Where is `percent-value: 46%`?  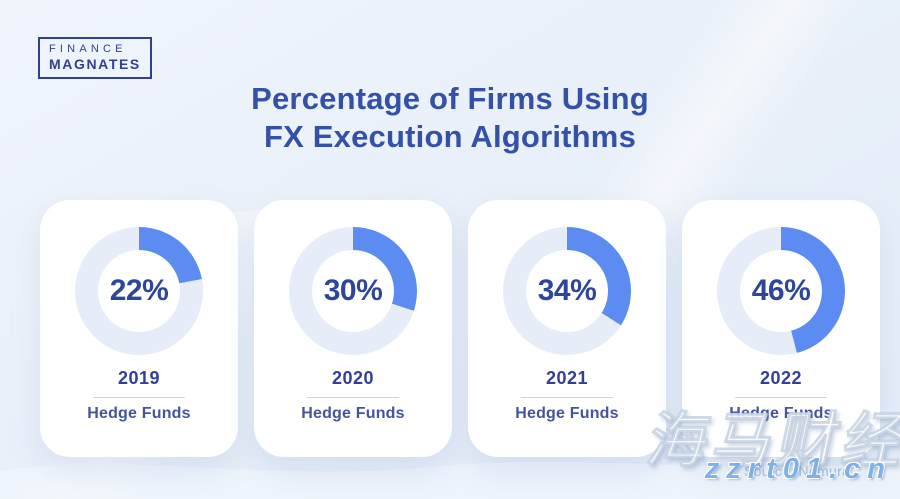 percent-value: 46% is located at coordinates (781, 290).